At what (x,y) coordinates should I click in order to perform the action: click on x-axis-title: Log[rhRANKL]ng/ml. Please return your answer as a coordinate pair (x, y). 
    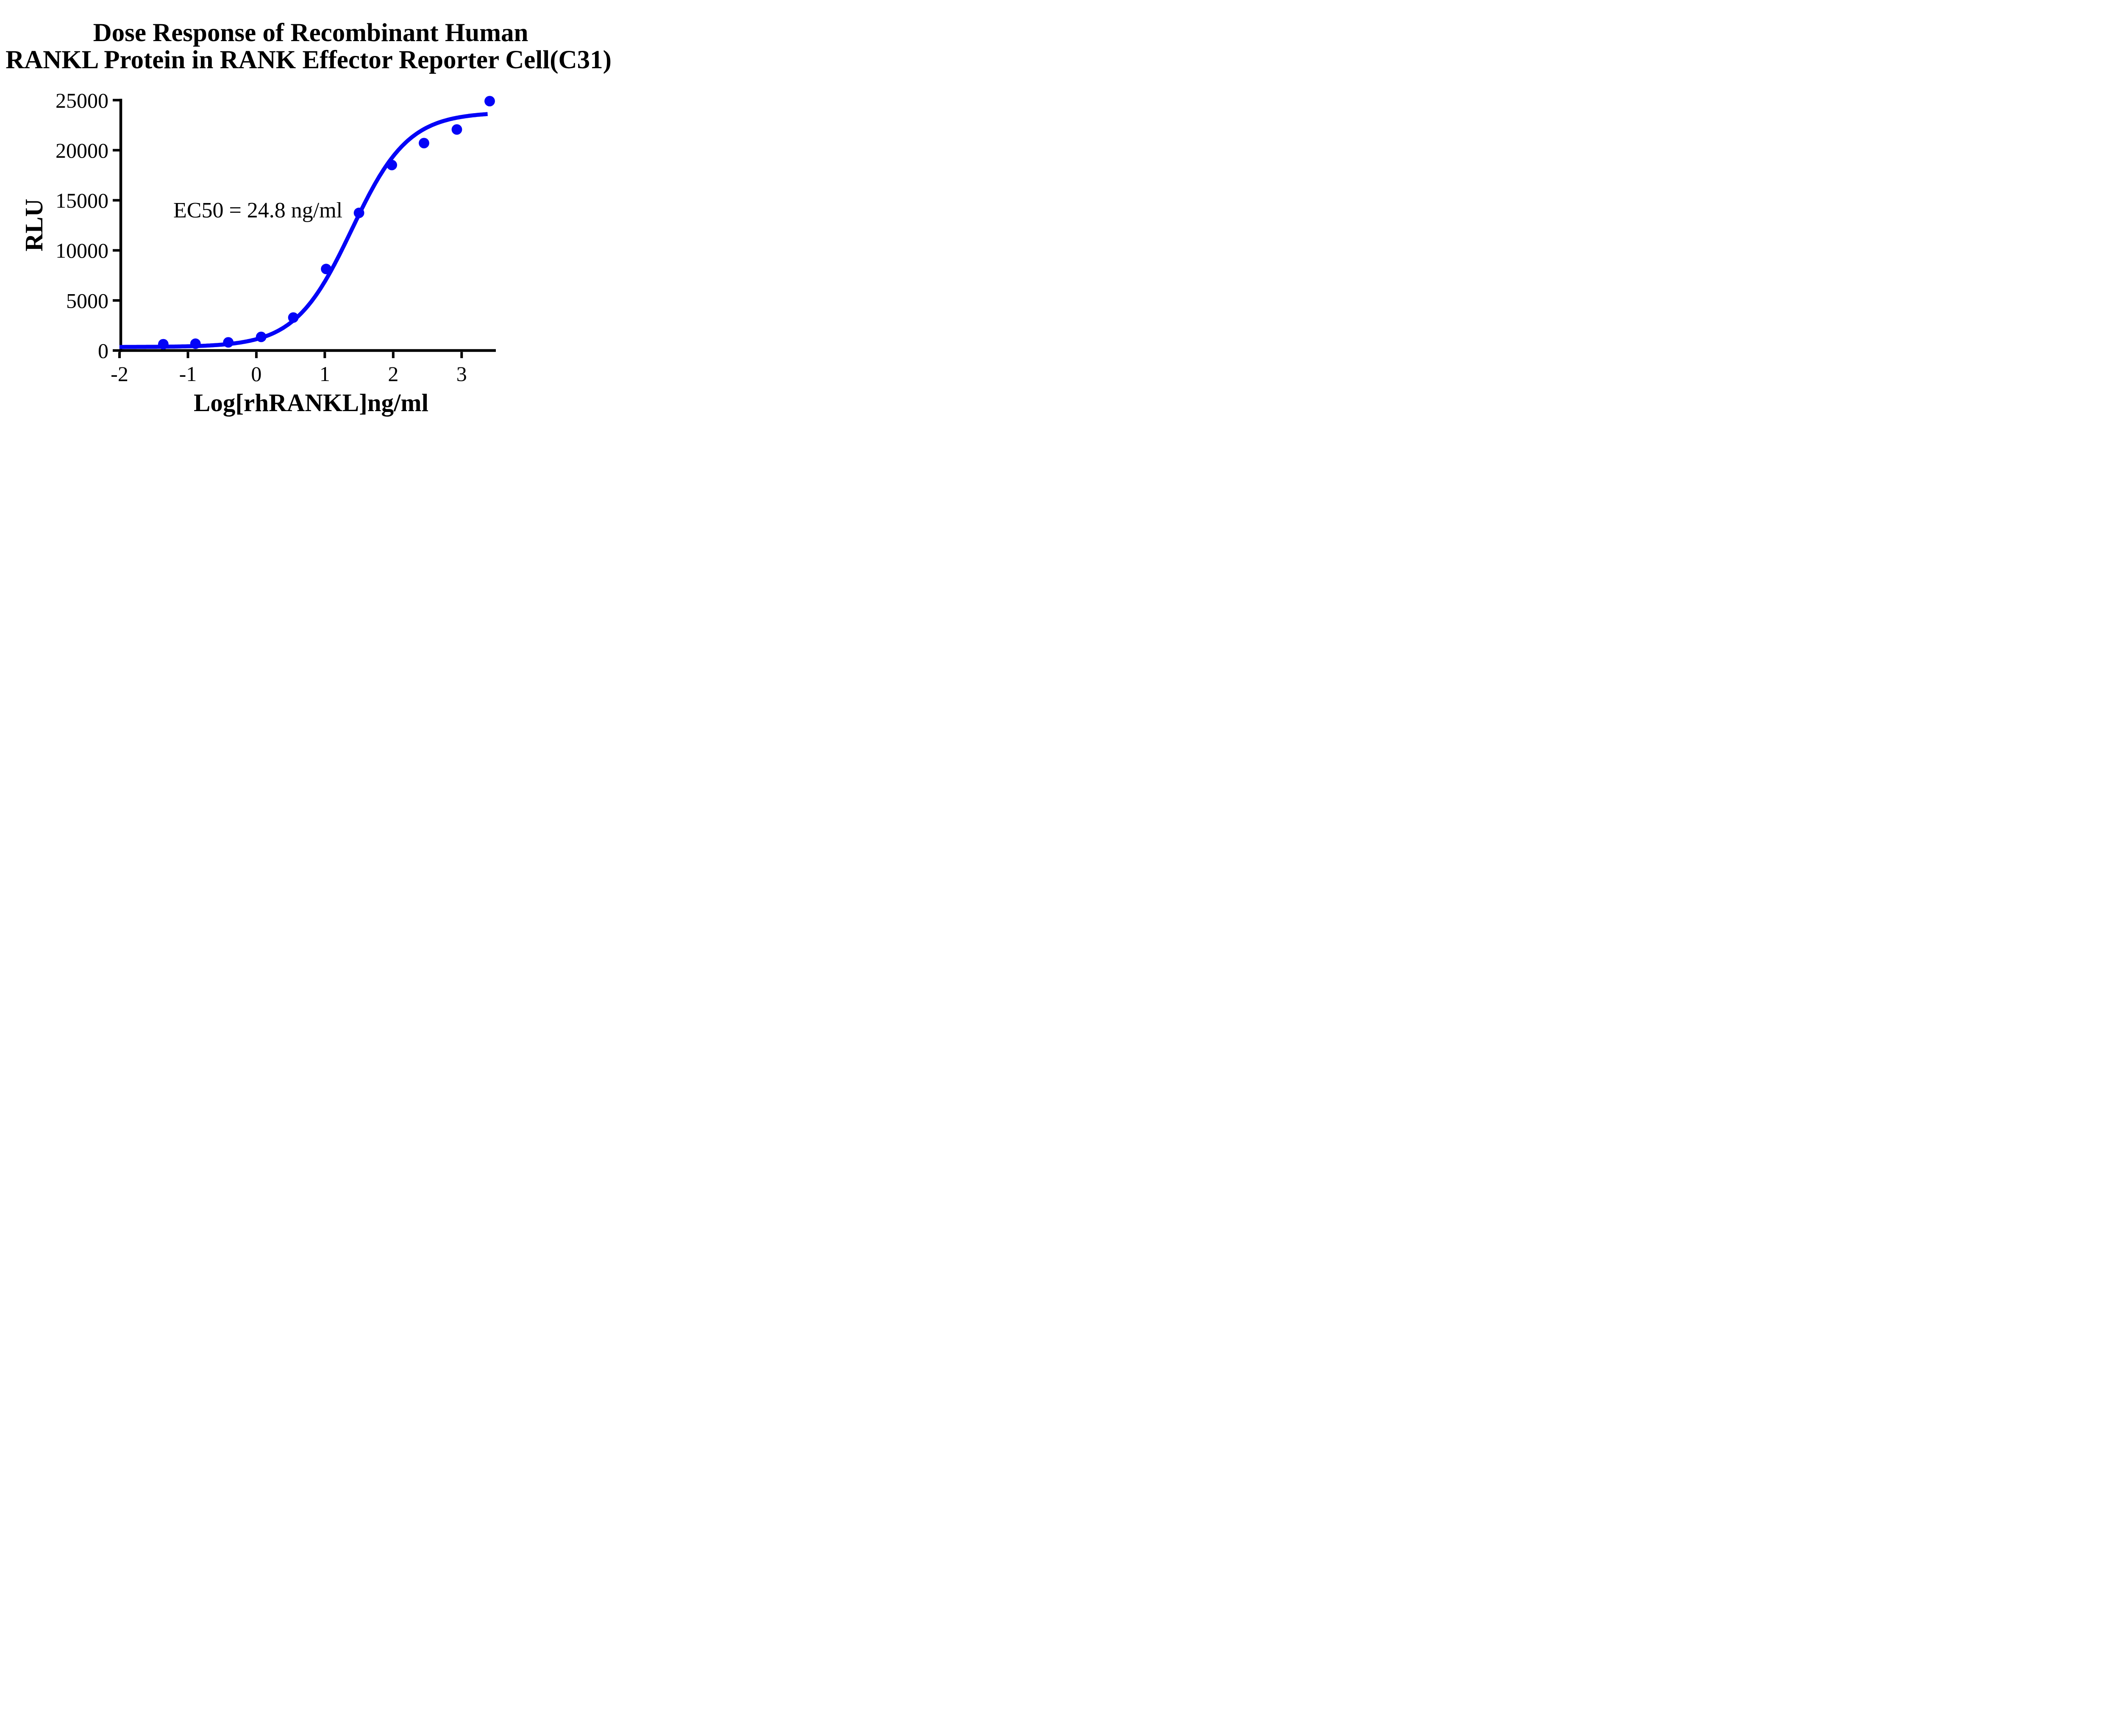
    Looking at the image, I should click on (311, 403).